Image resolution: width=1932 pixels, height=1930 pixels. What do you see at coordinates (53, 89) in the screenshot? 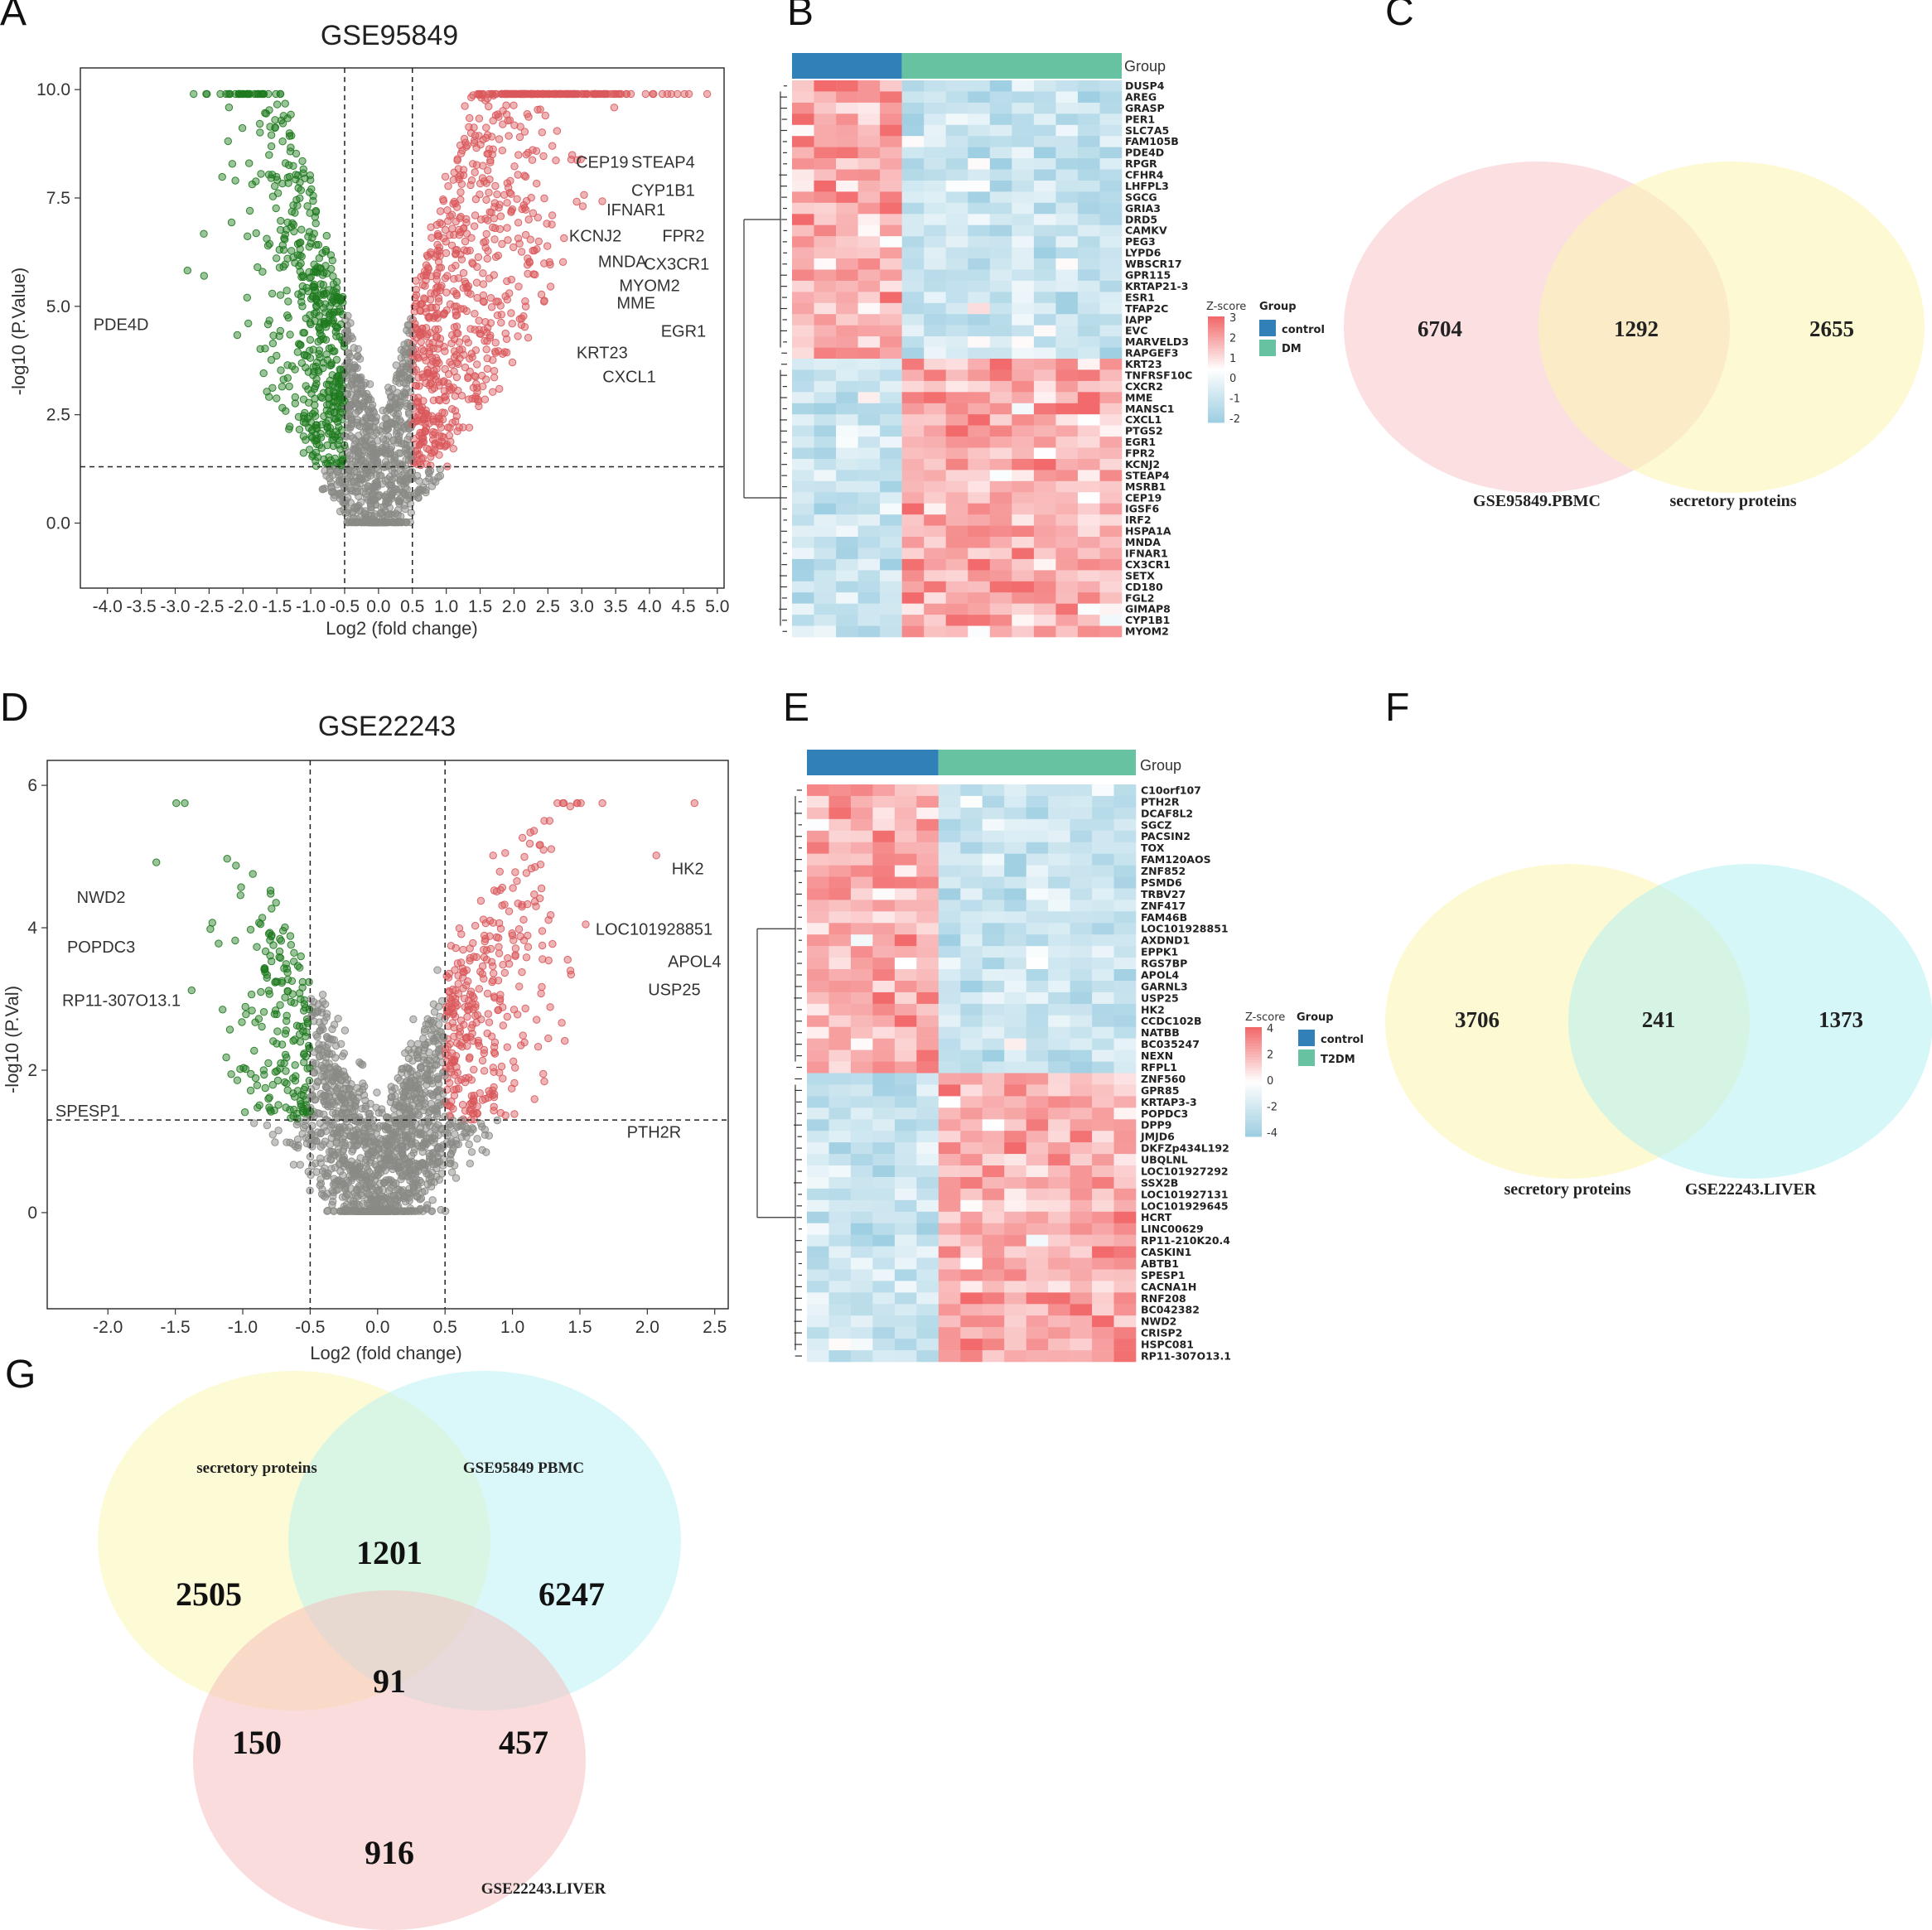
I see `y-tick-label: 10.0` at bounding box center [53, 89].